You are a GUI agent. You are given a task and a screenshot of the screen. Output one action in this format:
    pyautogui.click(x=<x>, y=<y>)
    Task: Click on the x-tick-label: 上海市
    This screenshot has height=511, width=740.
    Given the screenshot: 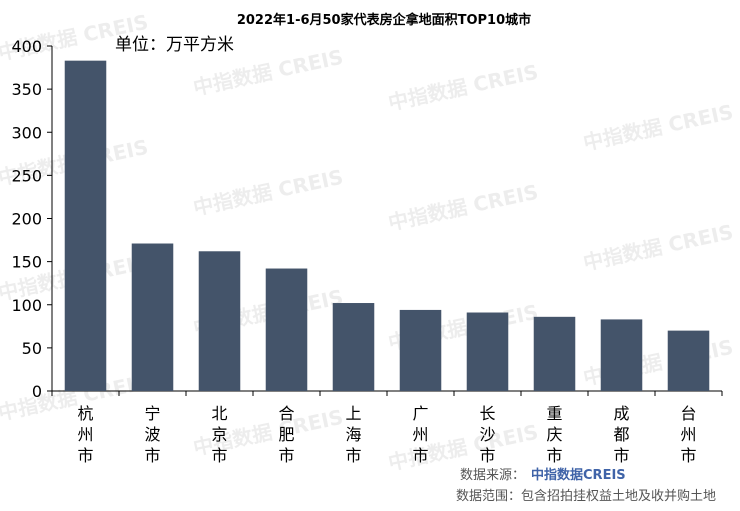 What is the action you would take?
    pyautogui.click(x=353, y=434)
    